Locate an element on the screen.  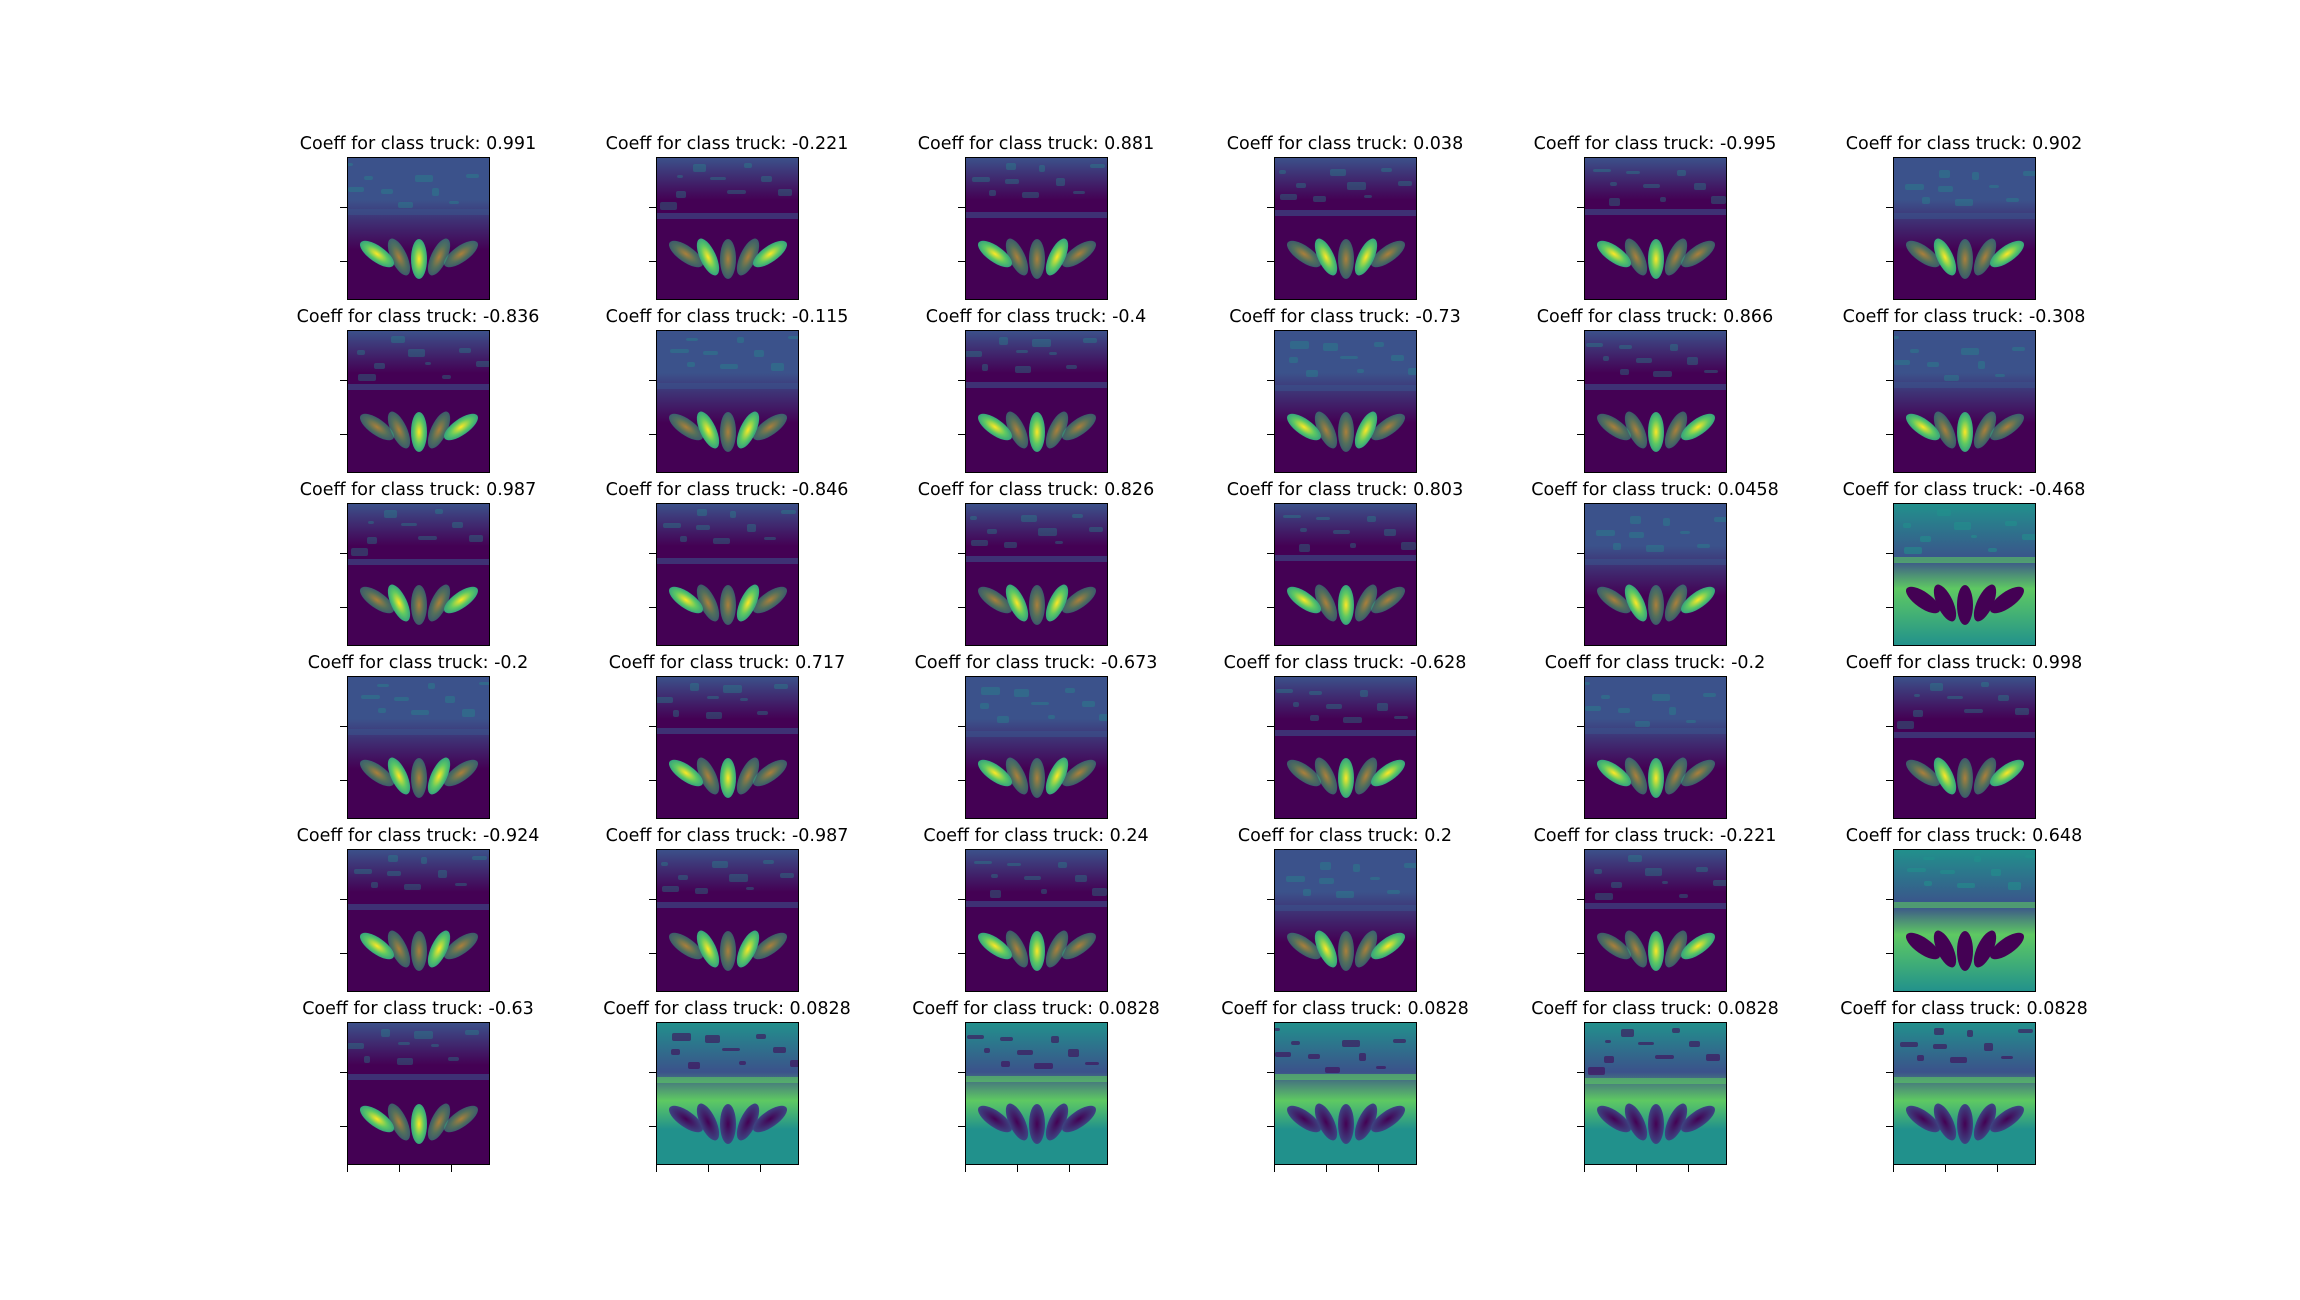
subplot-title: Coeff for class truck: 0.998 is located at coordinates (1964, 663).